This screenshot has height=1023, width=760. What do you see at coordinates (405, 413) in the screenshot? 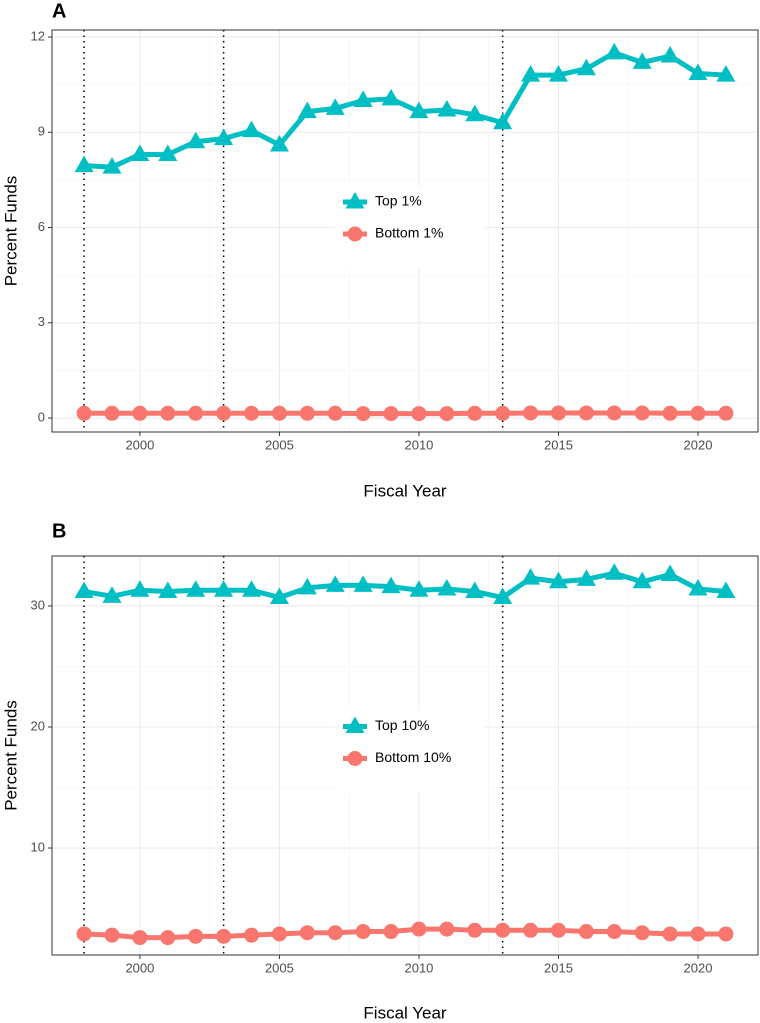
I see `series-line` at bounding box center [405, 413].